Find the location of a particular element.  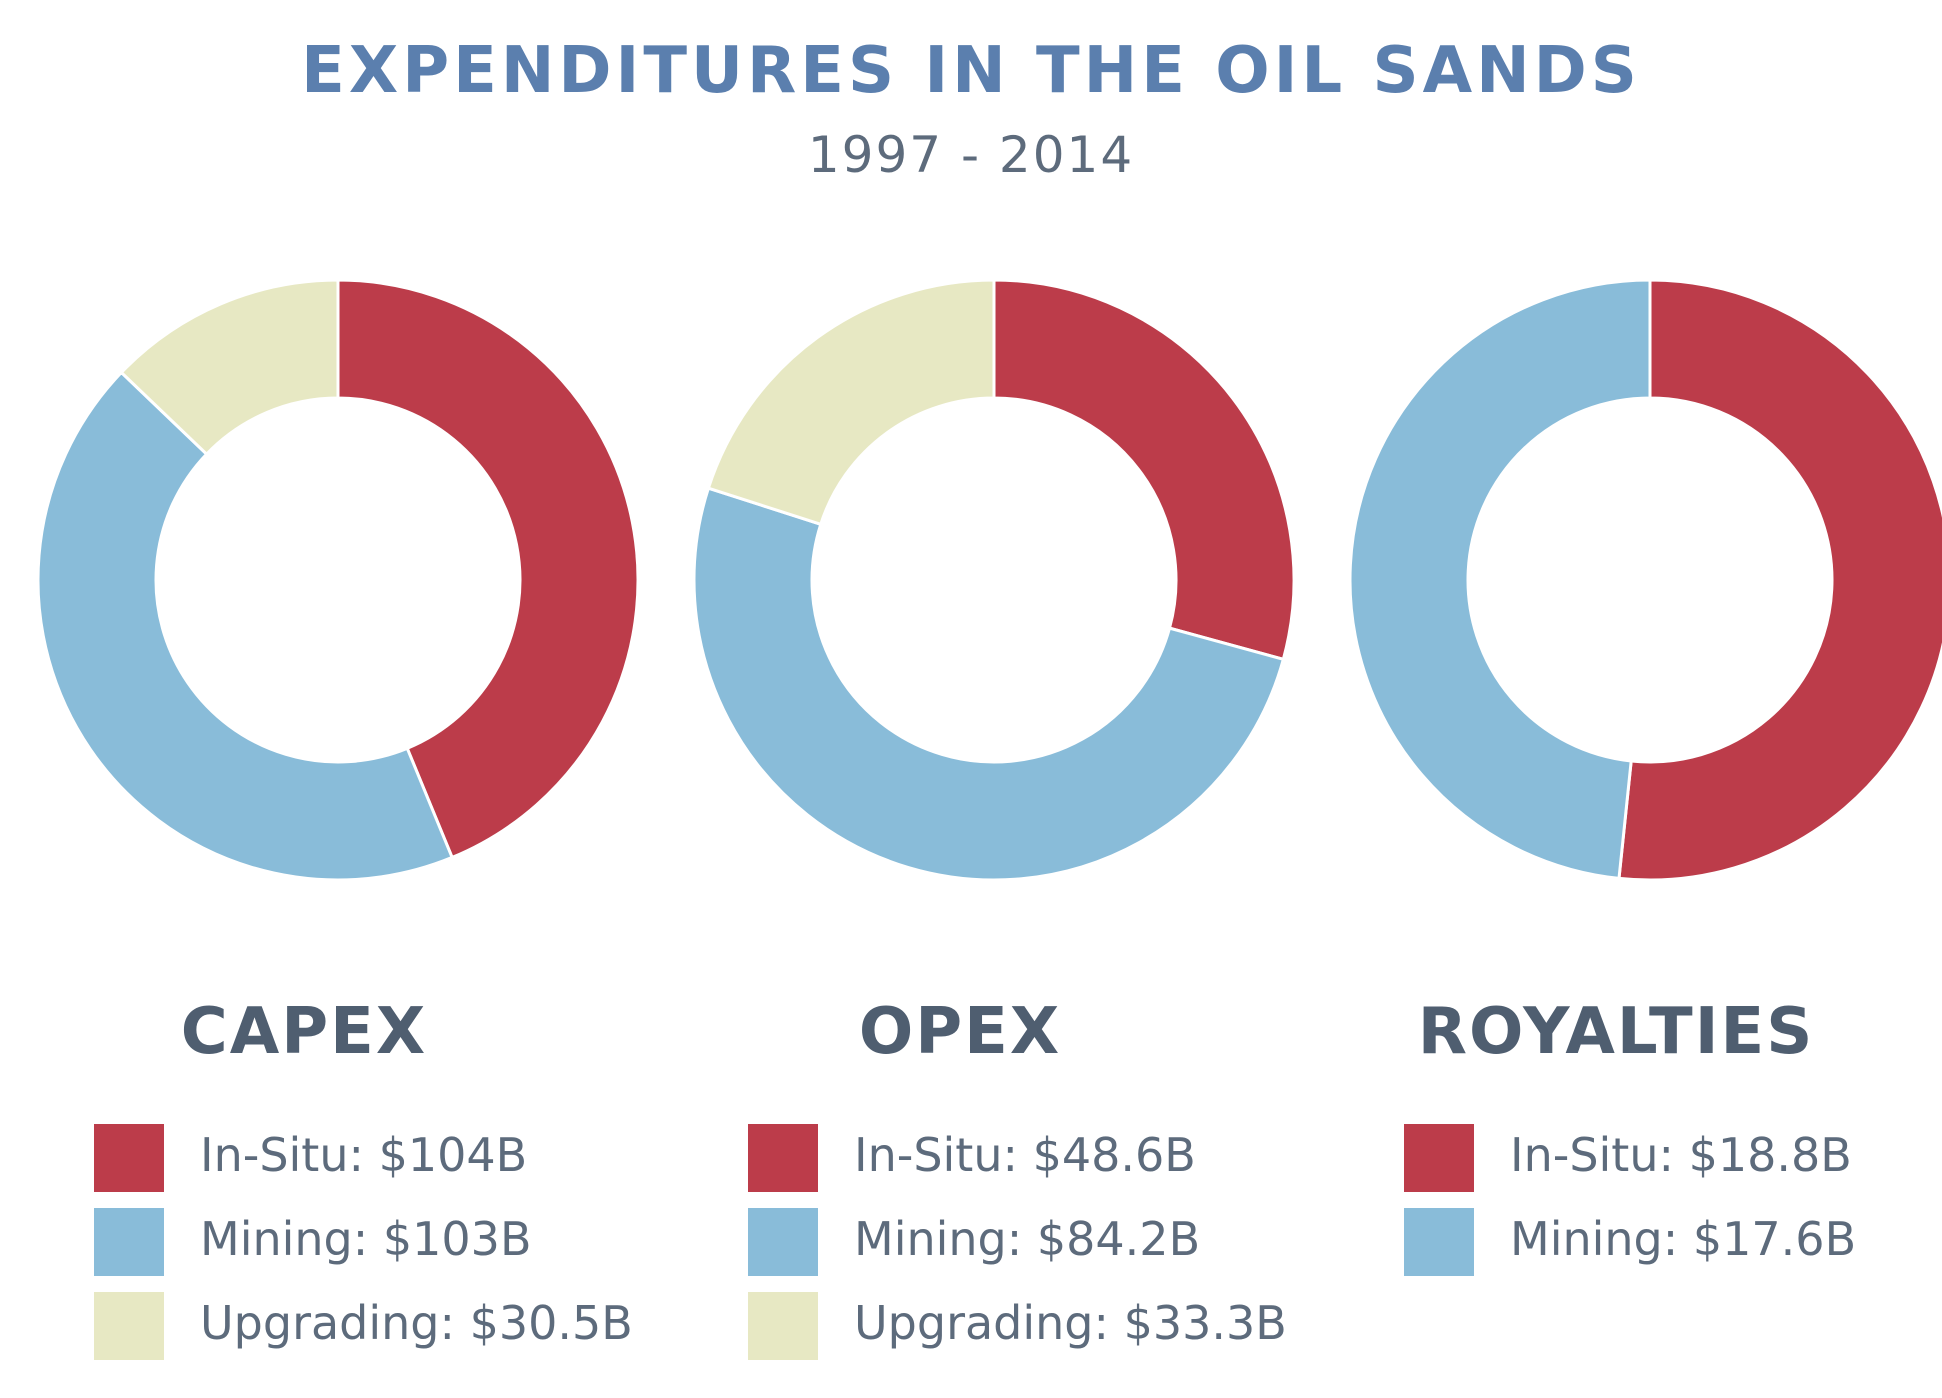

legend-label: Upgrading: $30.5B is located at coordinates (416, 1323).